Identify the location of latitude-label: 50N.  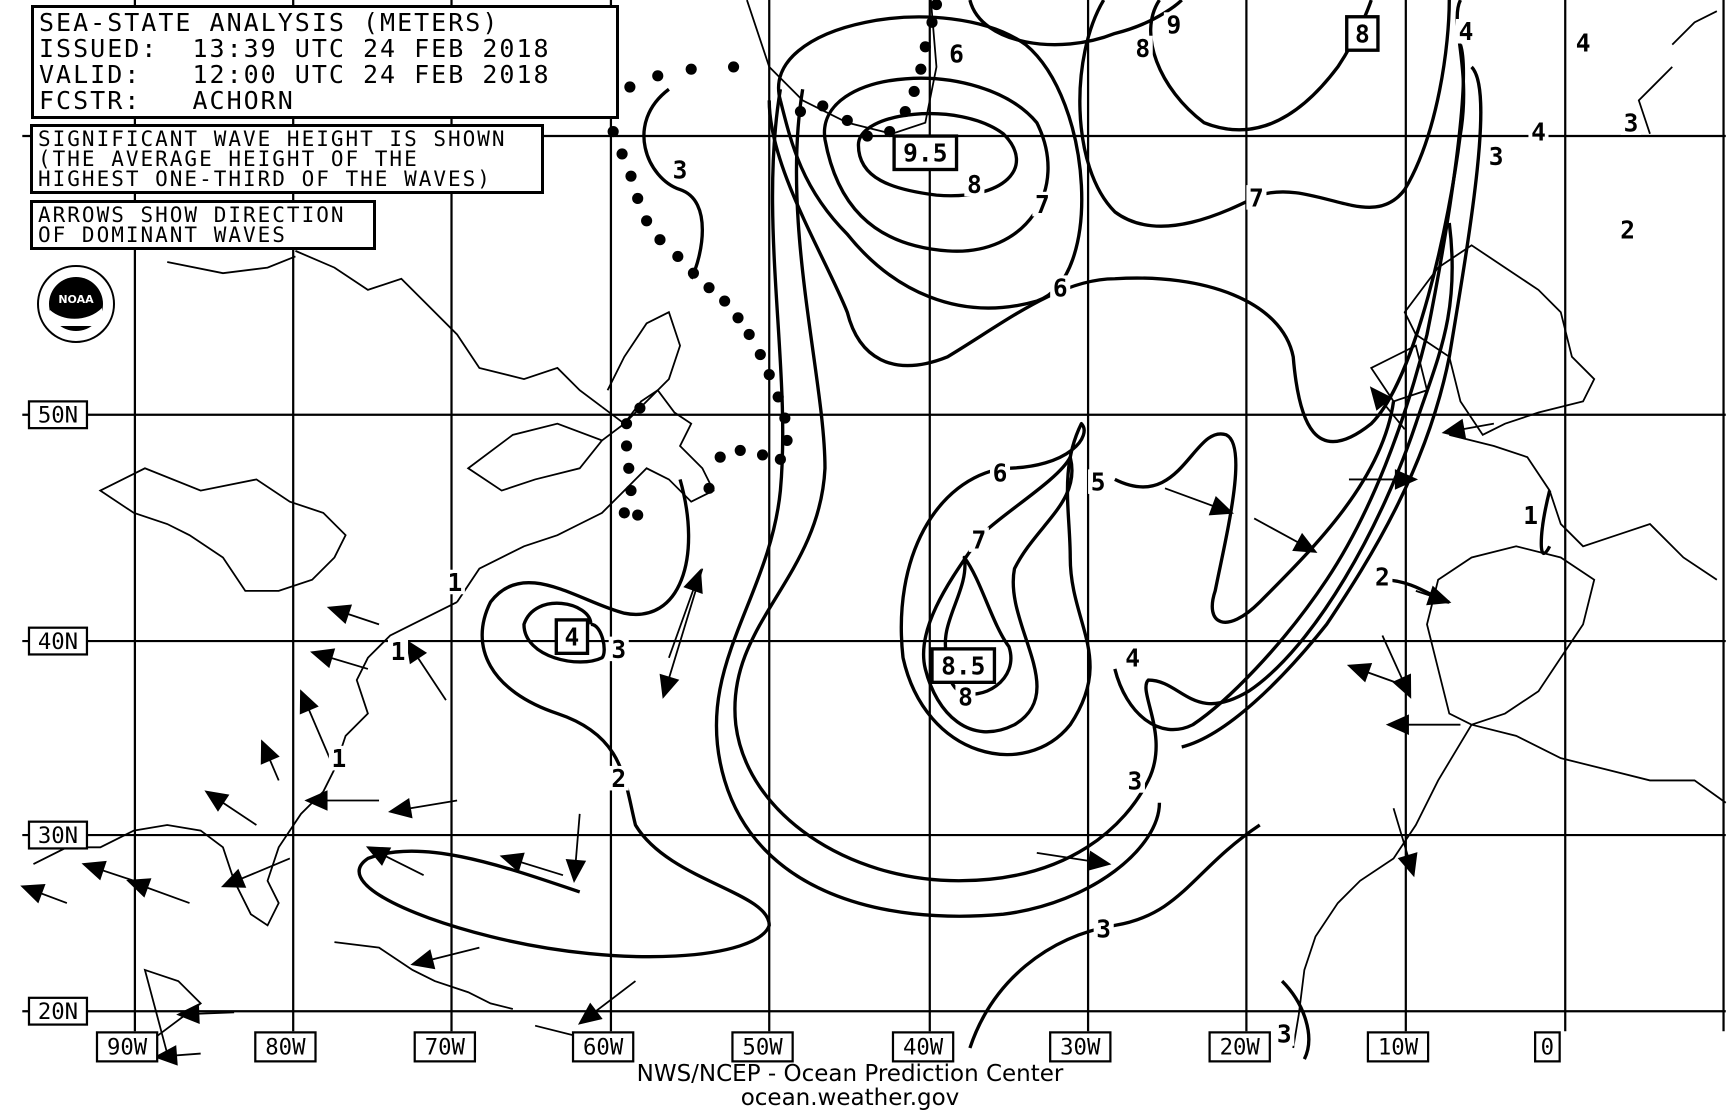
(58, 416).